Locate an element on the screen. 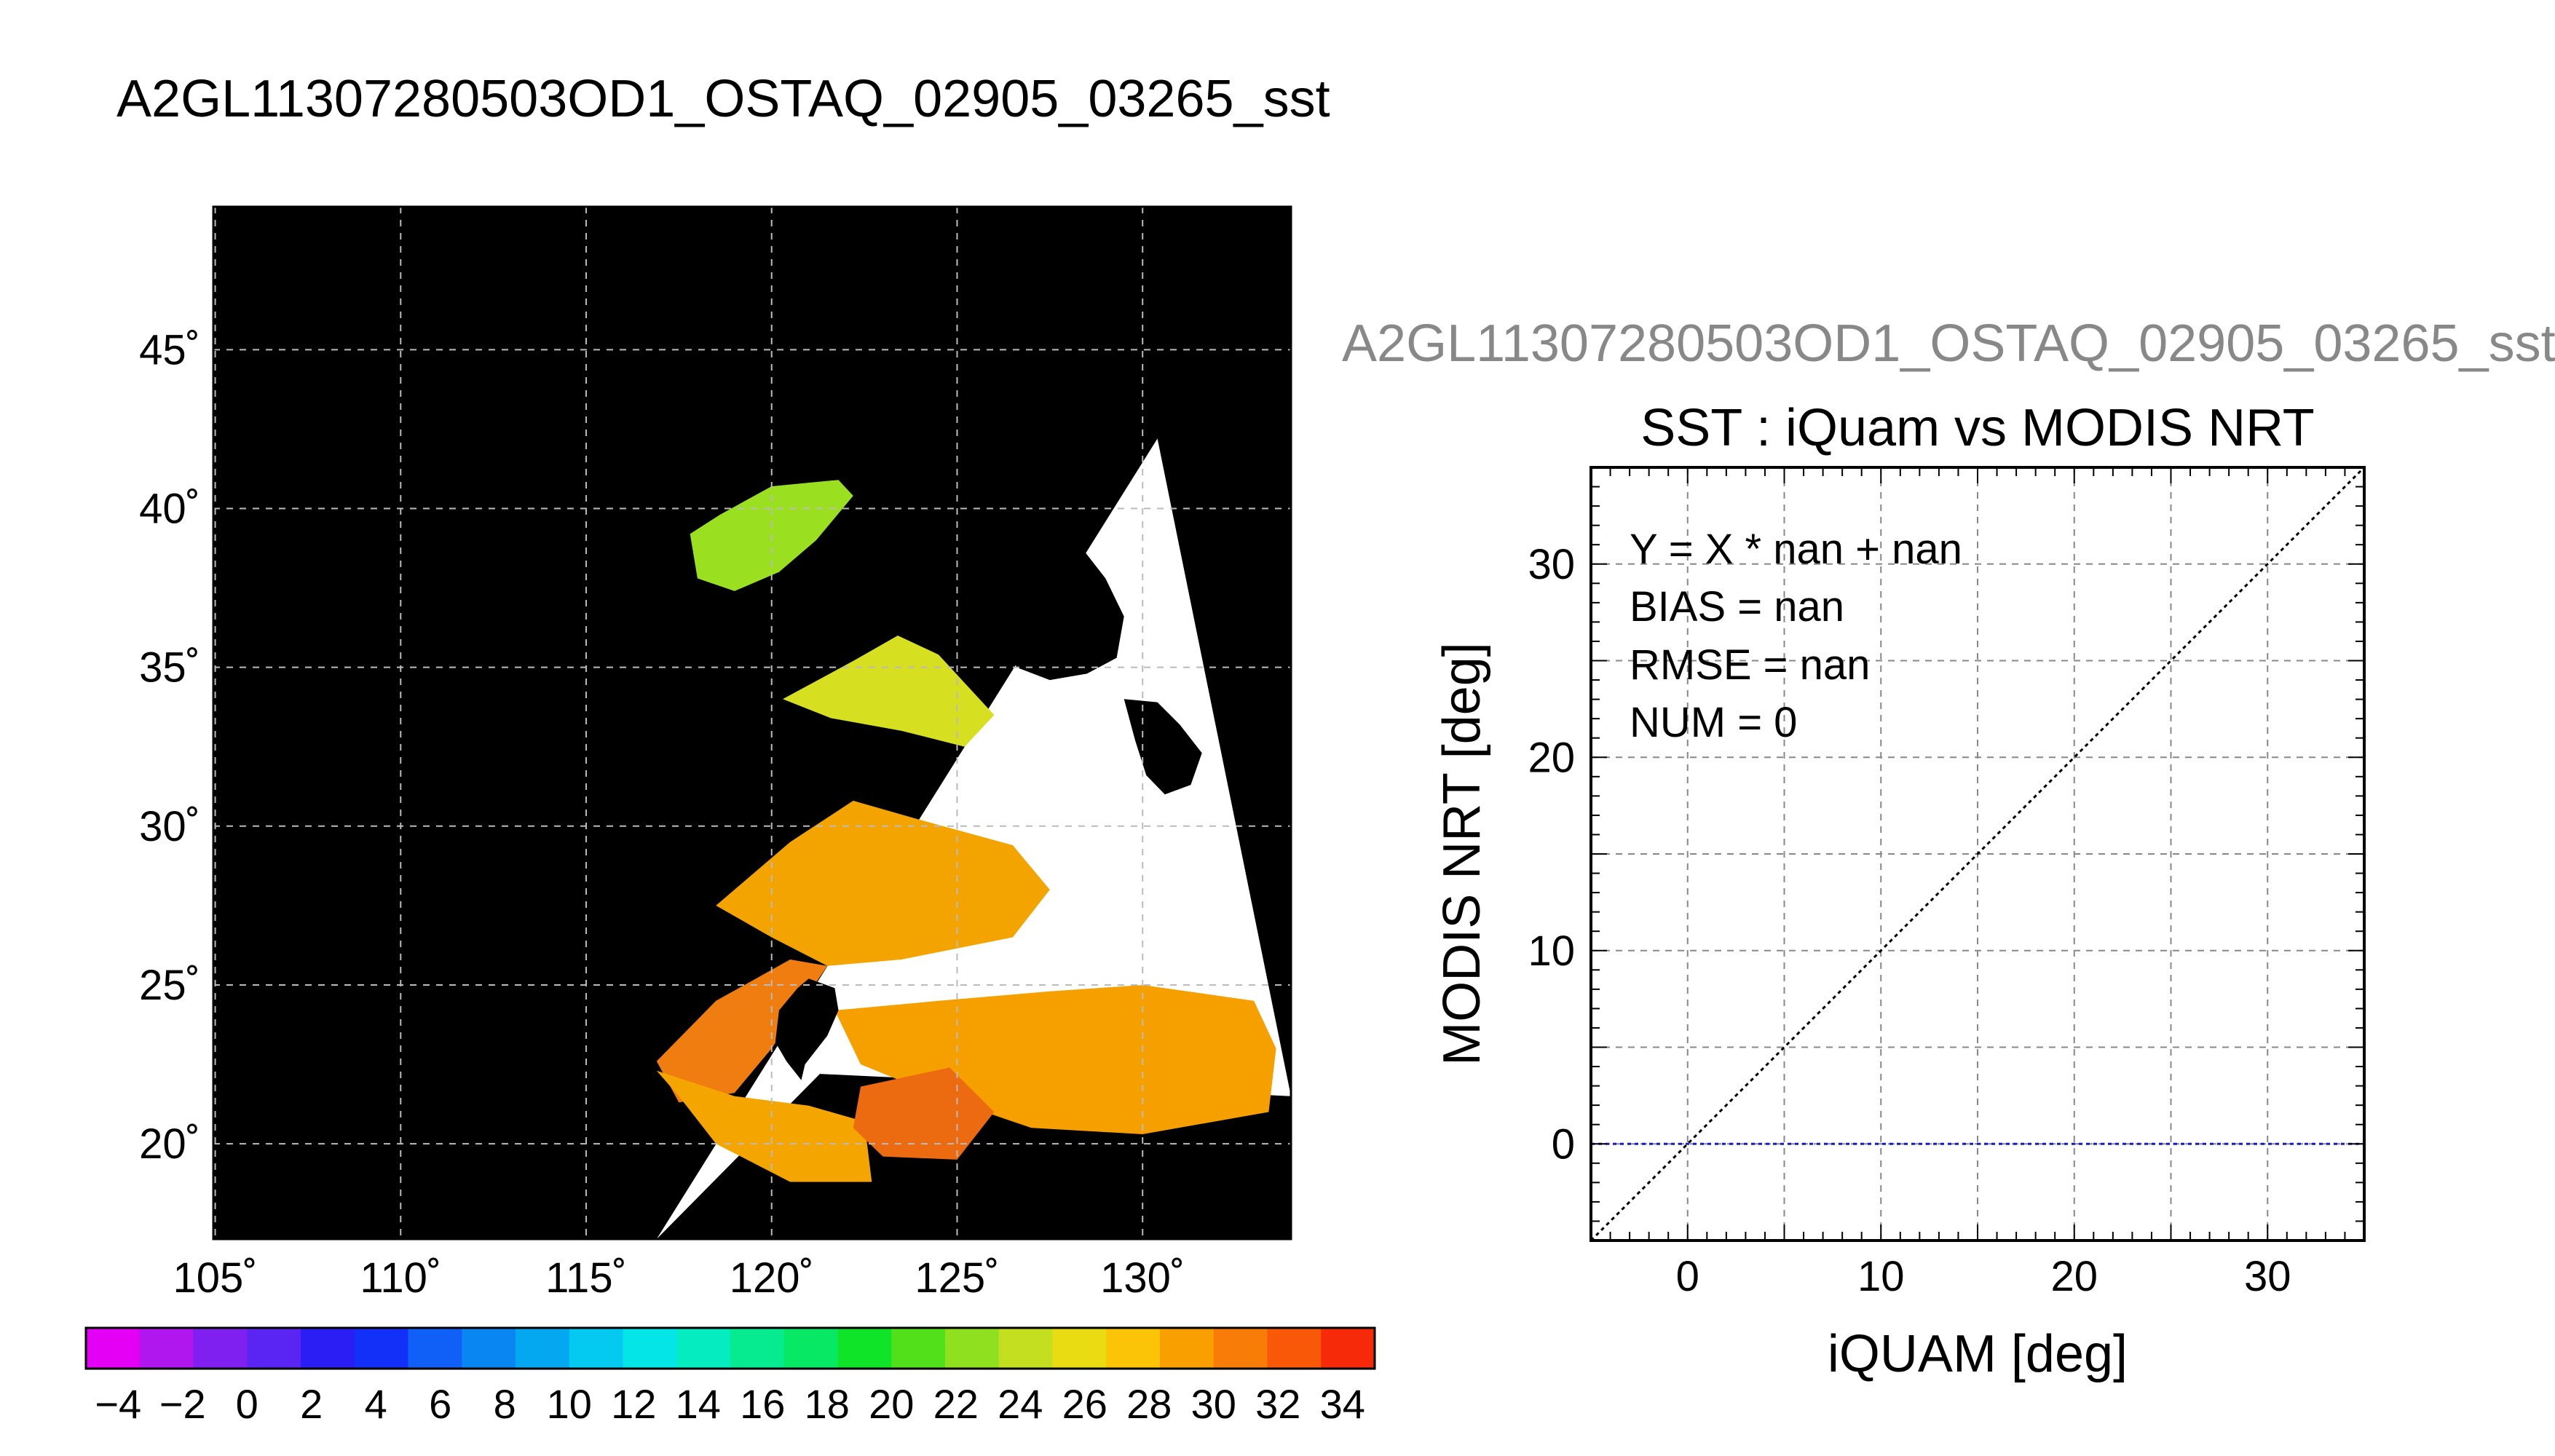 The image size is (2555, 1456). colorbar-label: 12 is located at coordinates (633, 1404).